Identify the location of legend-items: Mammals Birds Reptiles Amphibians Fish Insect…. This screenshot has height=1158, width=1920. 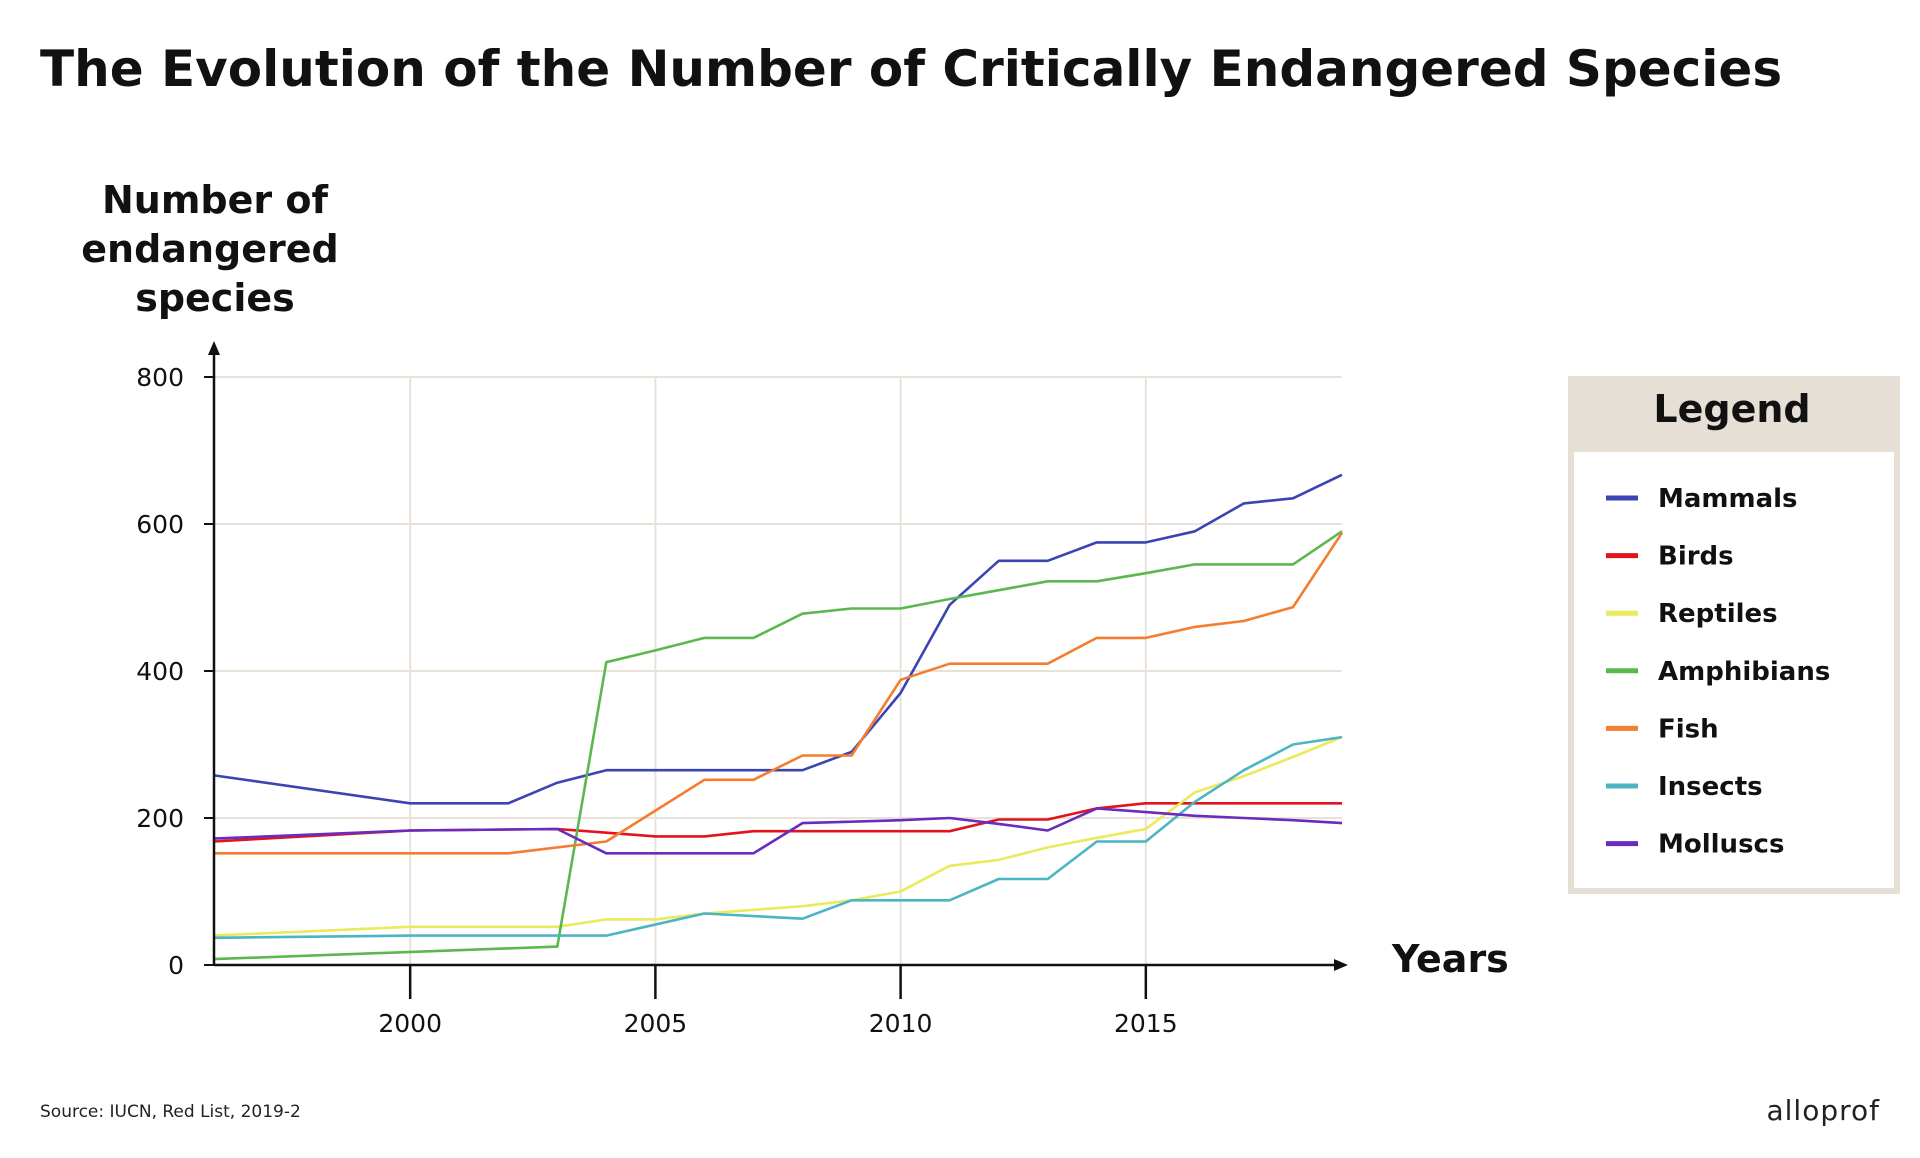
(1718, 672).